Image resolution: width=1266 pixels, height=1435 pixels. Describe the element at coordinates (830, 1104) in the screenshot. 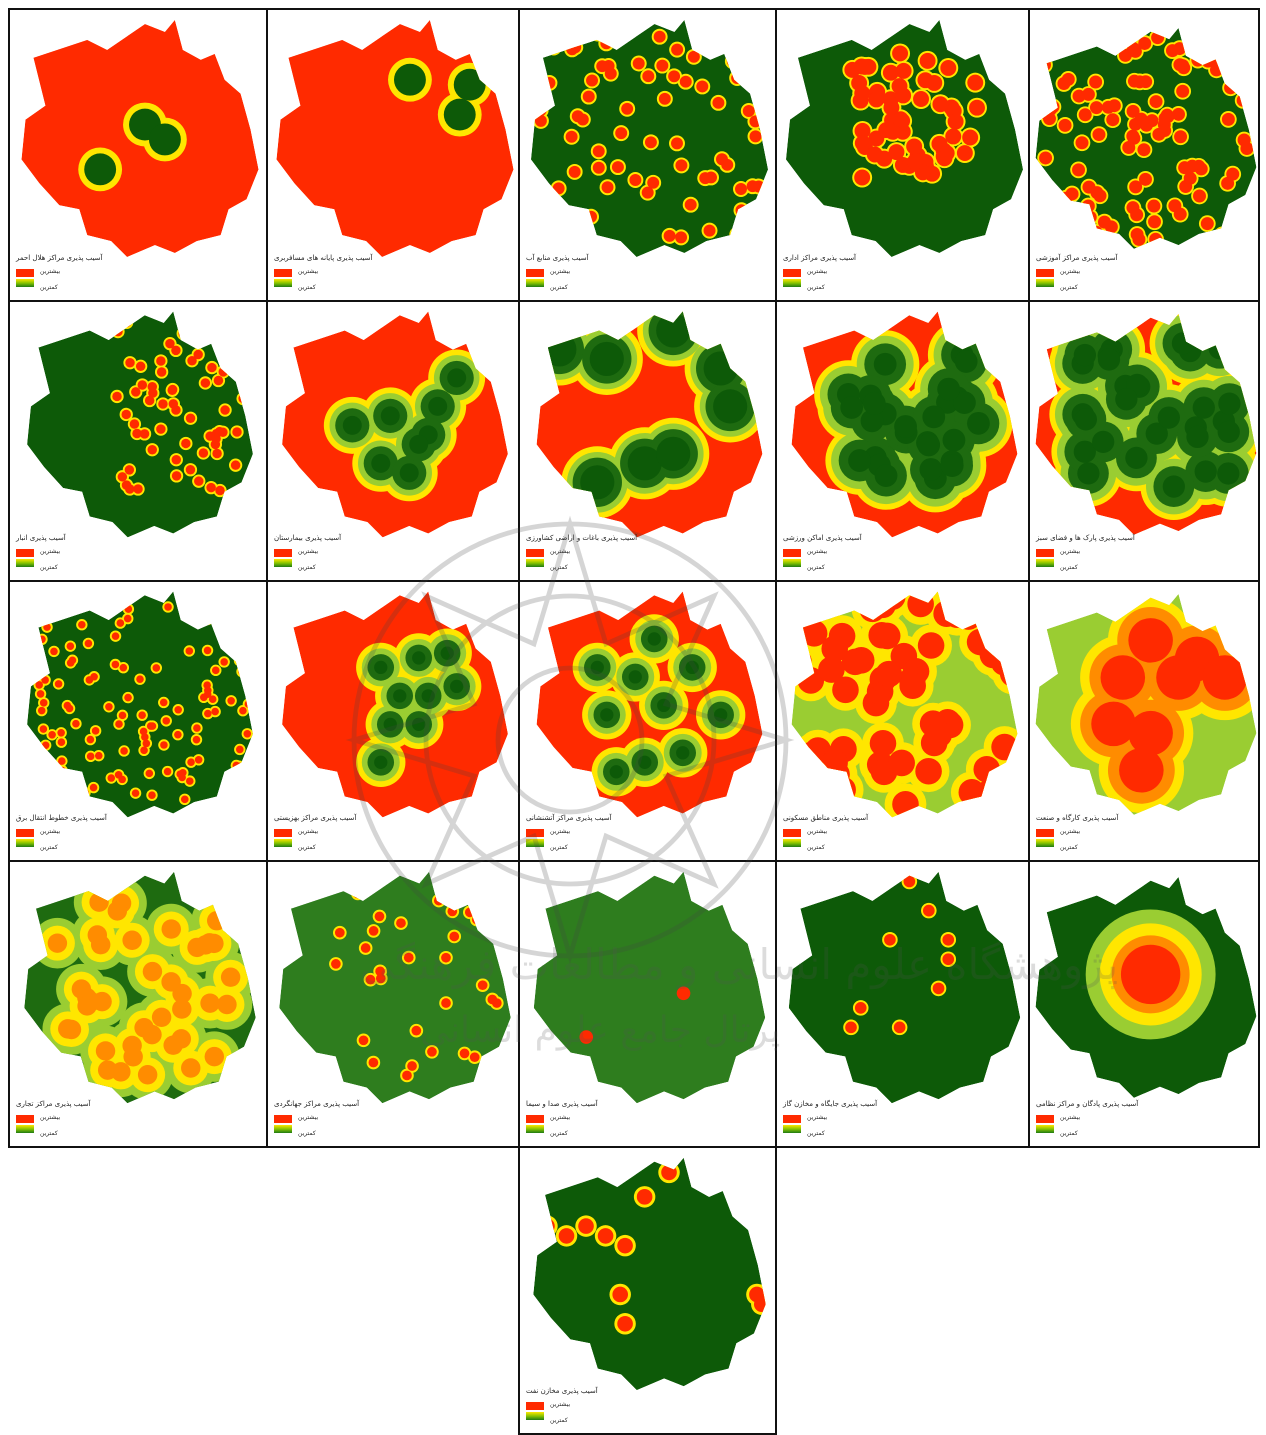

I see `map-caption: آسیب پذیری جایگاه و مخازن گاز` at that location.